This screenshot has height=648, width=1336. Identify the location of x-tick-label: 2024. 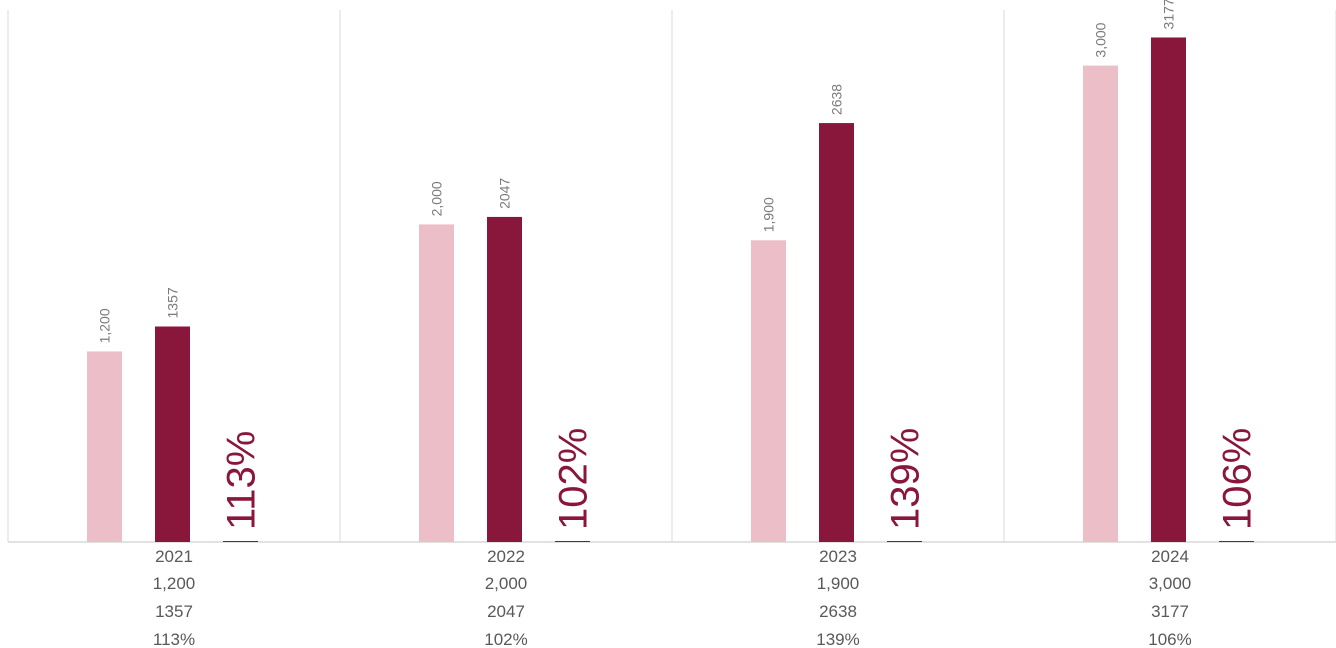
(1170, 556).